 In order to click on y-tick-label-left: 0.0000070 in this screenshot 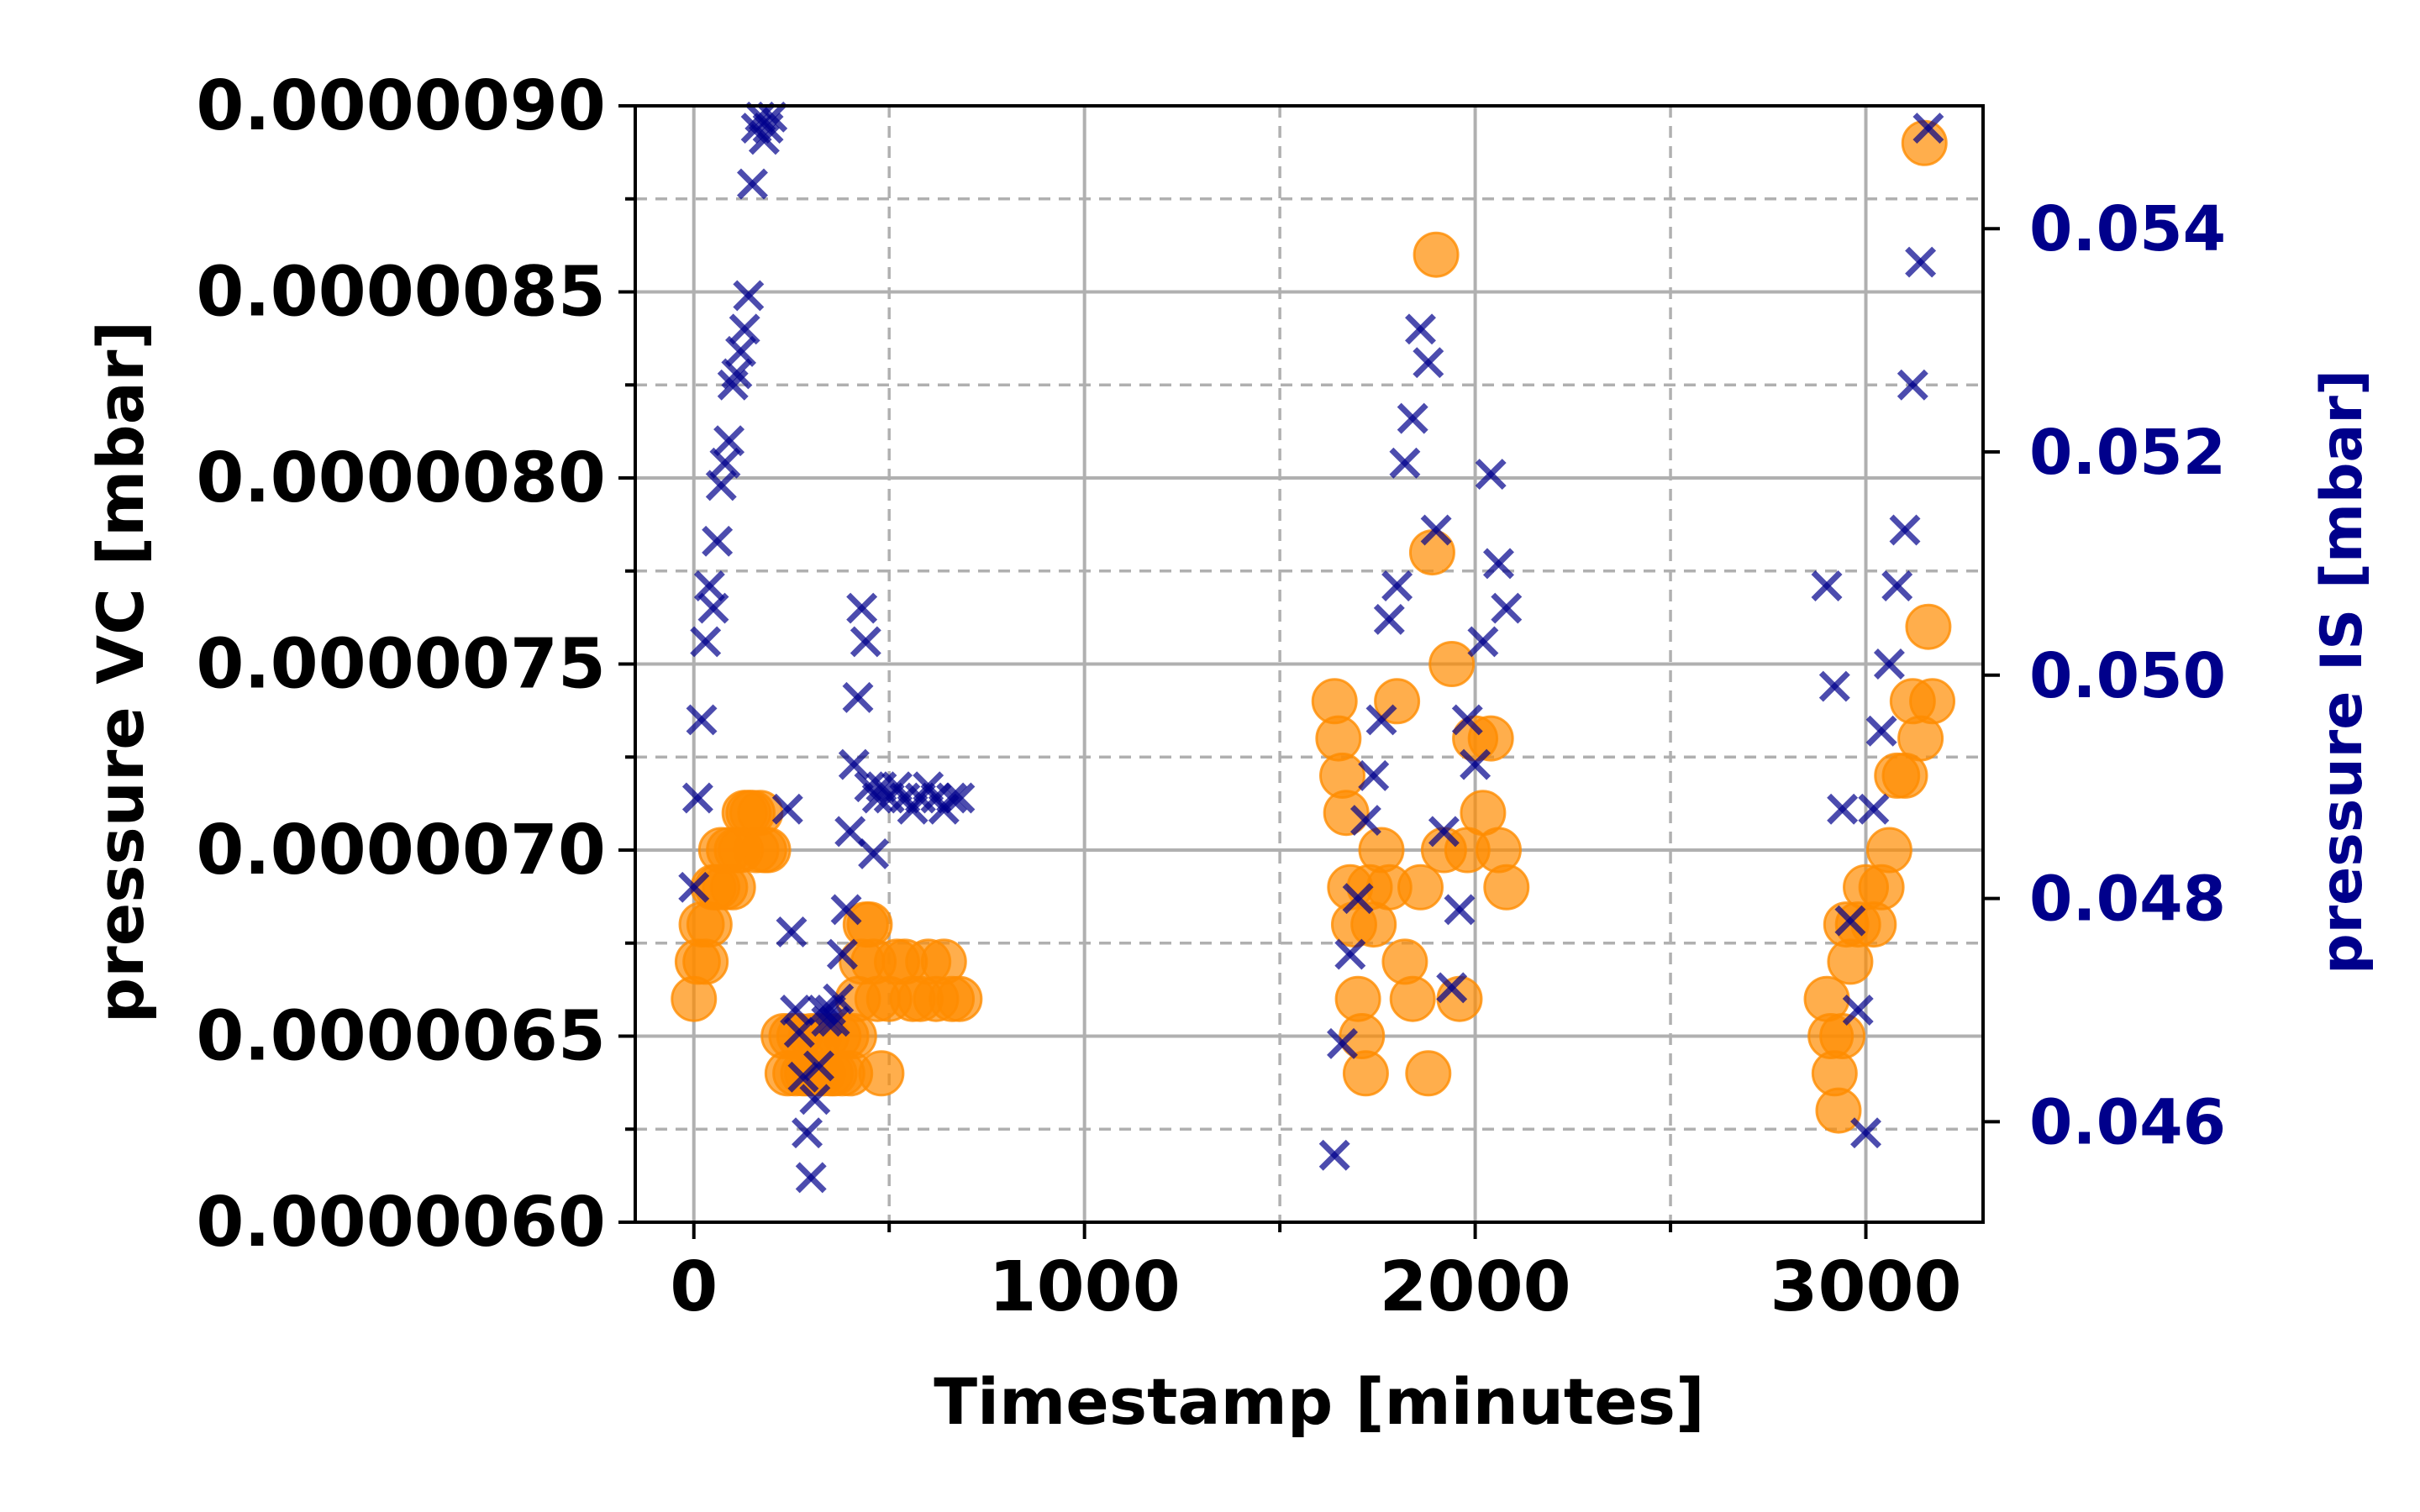, I will do `click(401, 850)`.